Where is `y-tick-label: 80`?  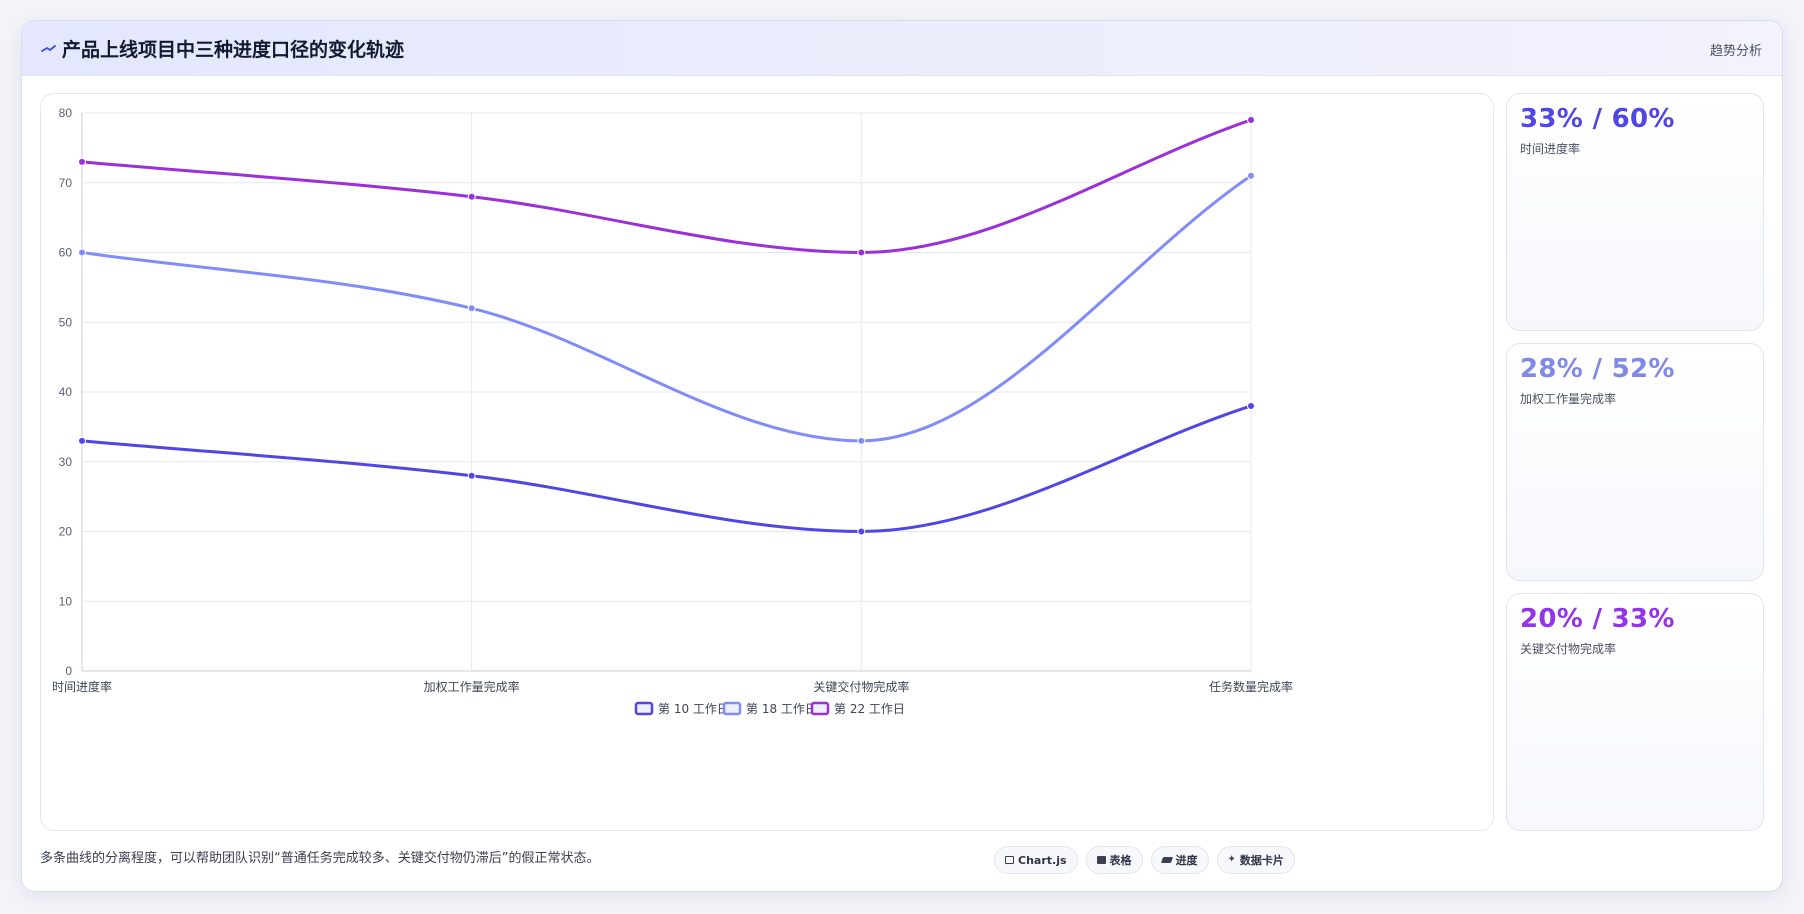 y-tick-label: 80 is located at coordinates (66, 113).